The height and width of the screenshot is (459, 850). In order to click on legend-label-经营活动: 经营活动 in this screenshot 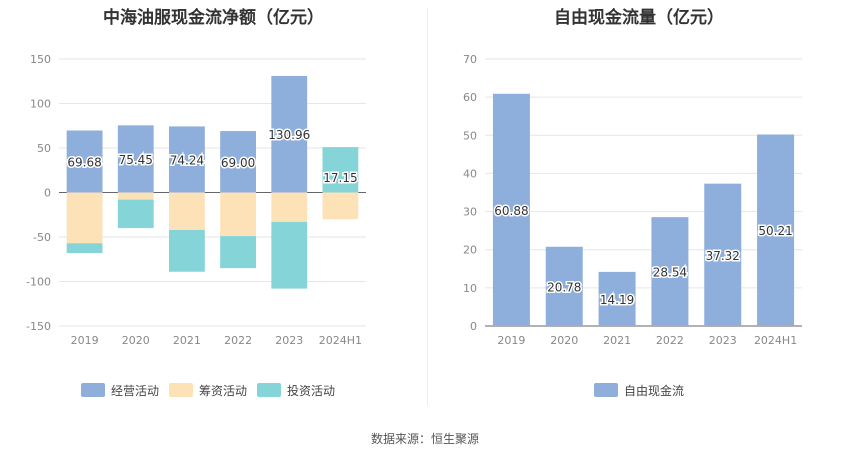, I will do `click(135, 391)`.